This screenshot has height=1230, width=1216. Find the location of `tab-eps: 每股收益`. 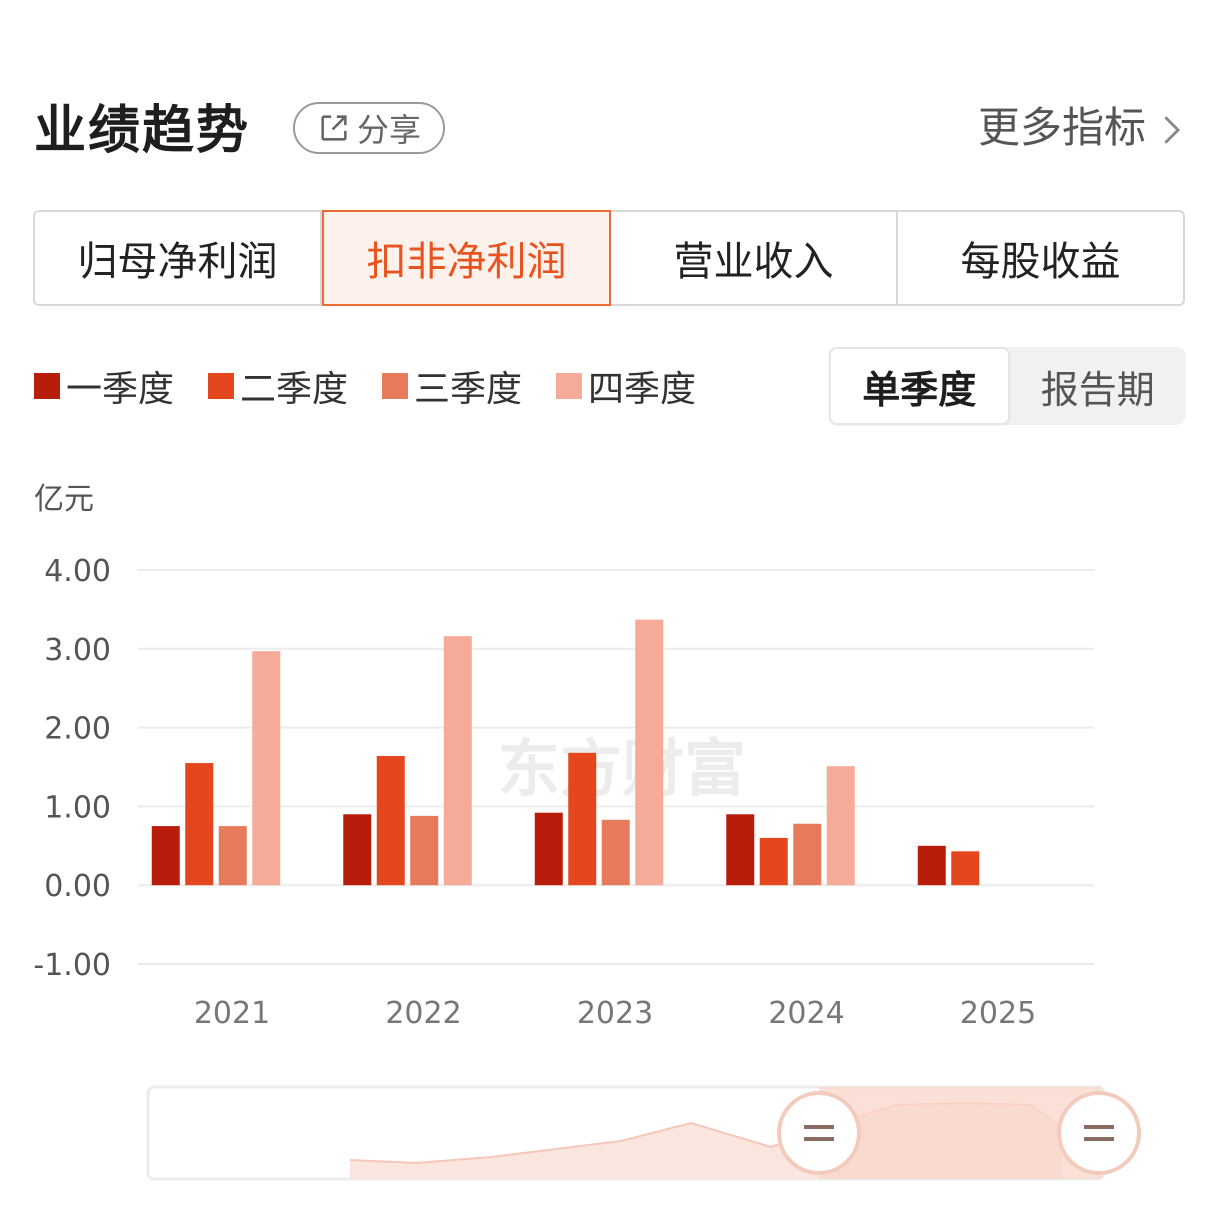

tab-eps: 每股收益 is located at coordinates (1040, 258).